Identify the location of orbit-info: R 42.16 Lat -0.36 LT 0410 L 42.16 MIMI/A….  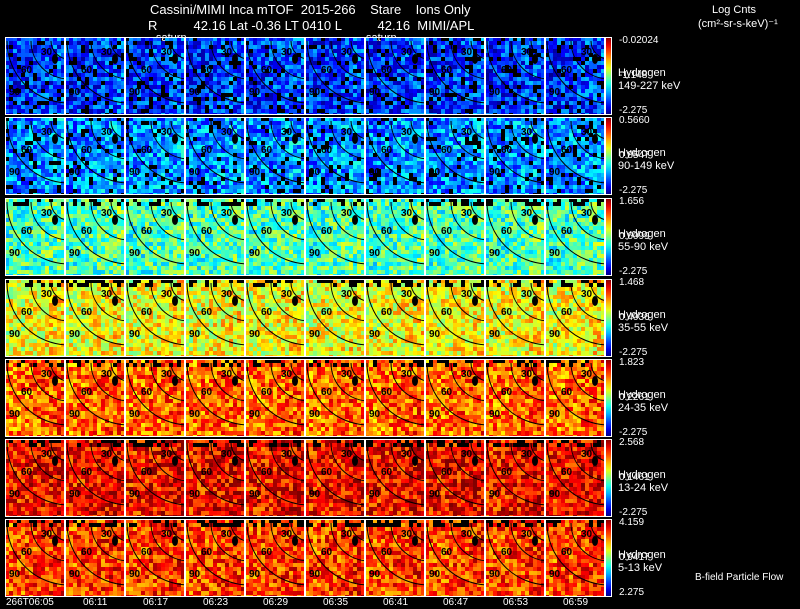
(311, 26).